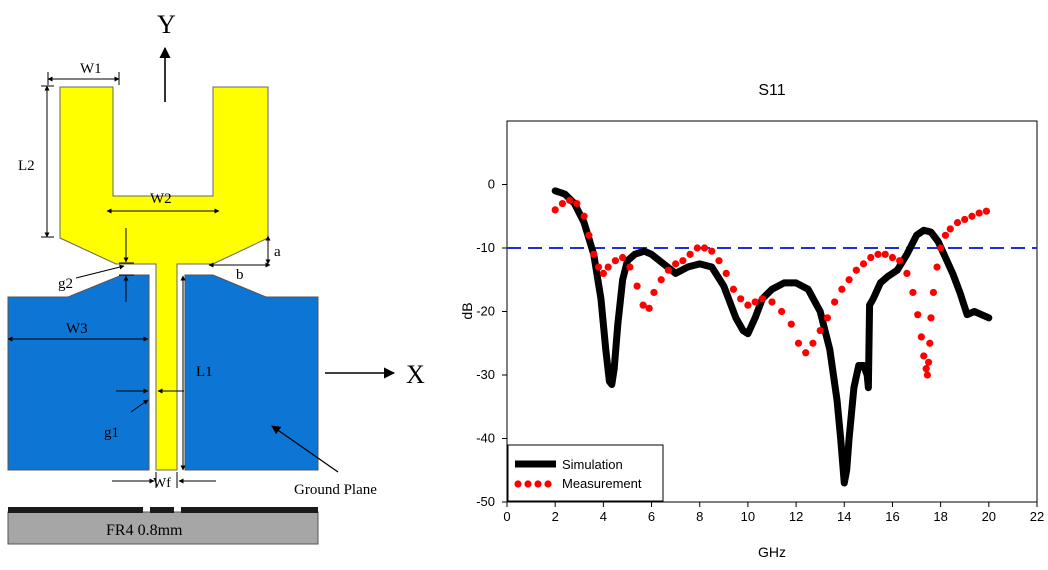  What do you see at coordinates (240, 275) in the screenshot?
I see `b-label: b` at bounding box center [240, 275].